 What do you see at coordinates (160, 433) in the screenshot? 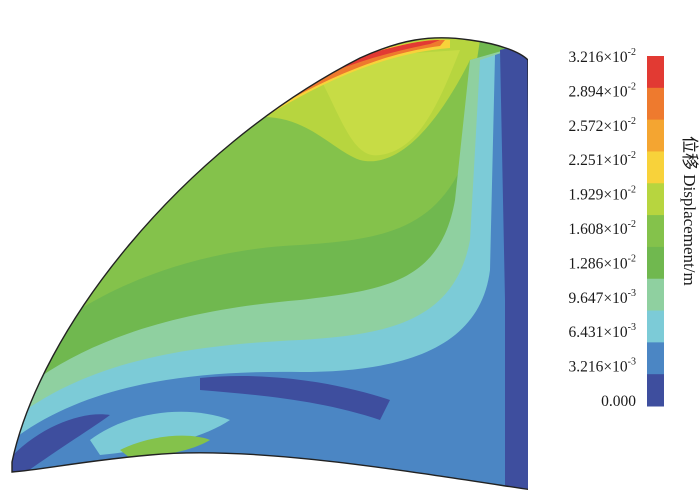
I see `contour-pocket-cyan` at bounding box center [160, 433].